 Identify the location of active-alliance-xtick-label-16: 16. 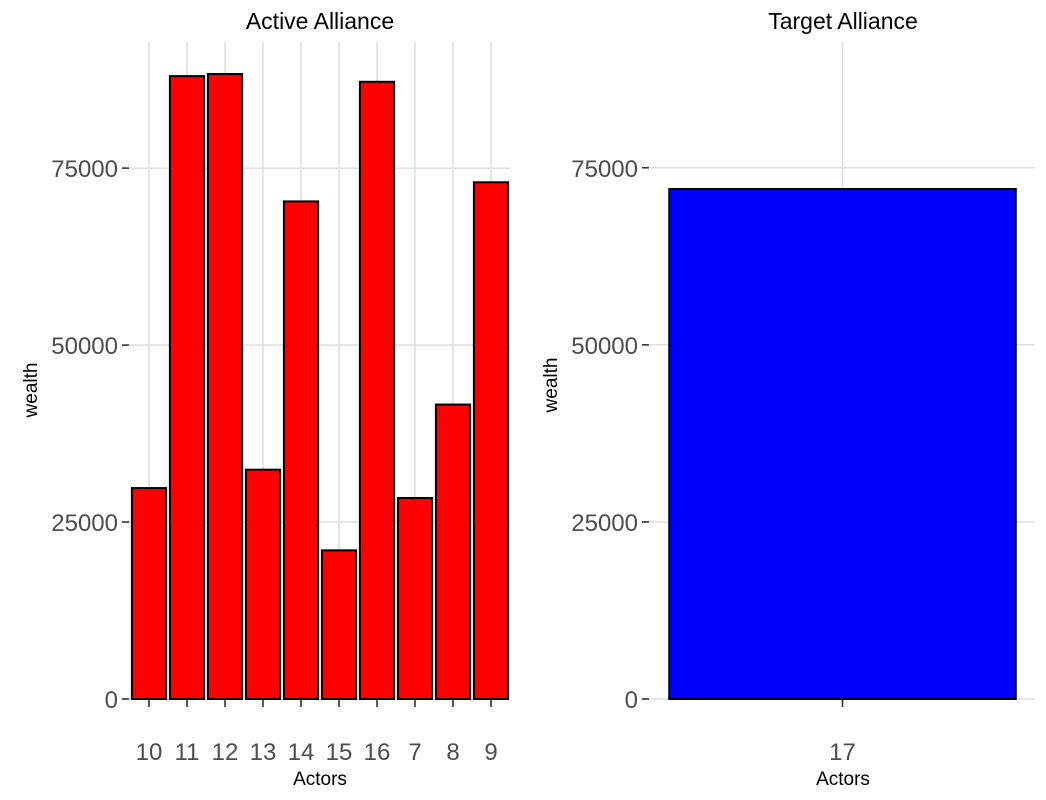
(377, 752).